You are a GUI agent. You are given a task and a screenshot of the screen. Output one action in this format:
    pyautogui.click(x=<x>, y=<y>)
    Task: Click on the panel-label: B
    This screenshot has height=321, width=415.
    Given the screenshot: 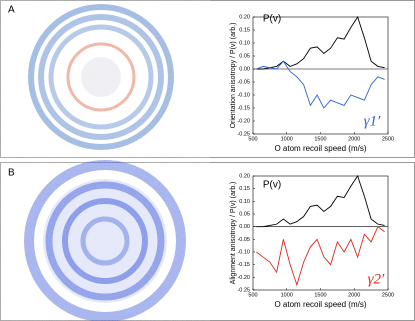 What is the action you would take?
    pyautogui.click(x=11, y=173)
    